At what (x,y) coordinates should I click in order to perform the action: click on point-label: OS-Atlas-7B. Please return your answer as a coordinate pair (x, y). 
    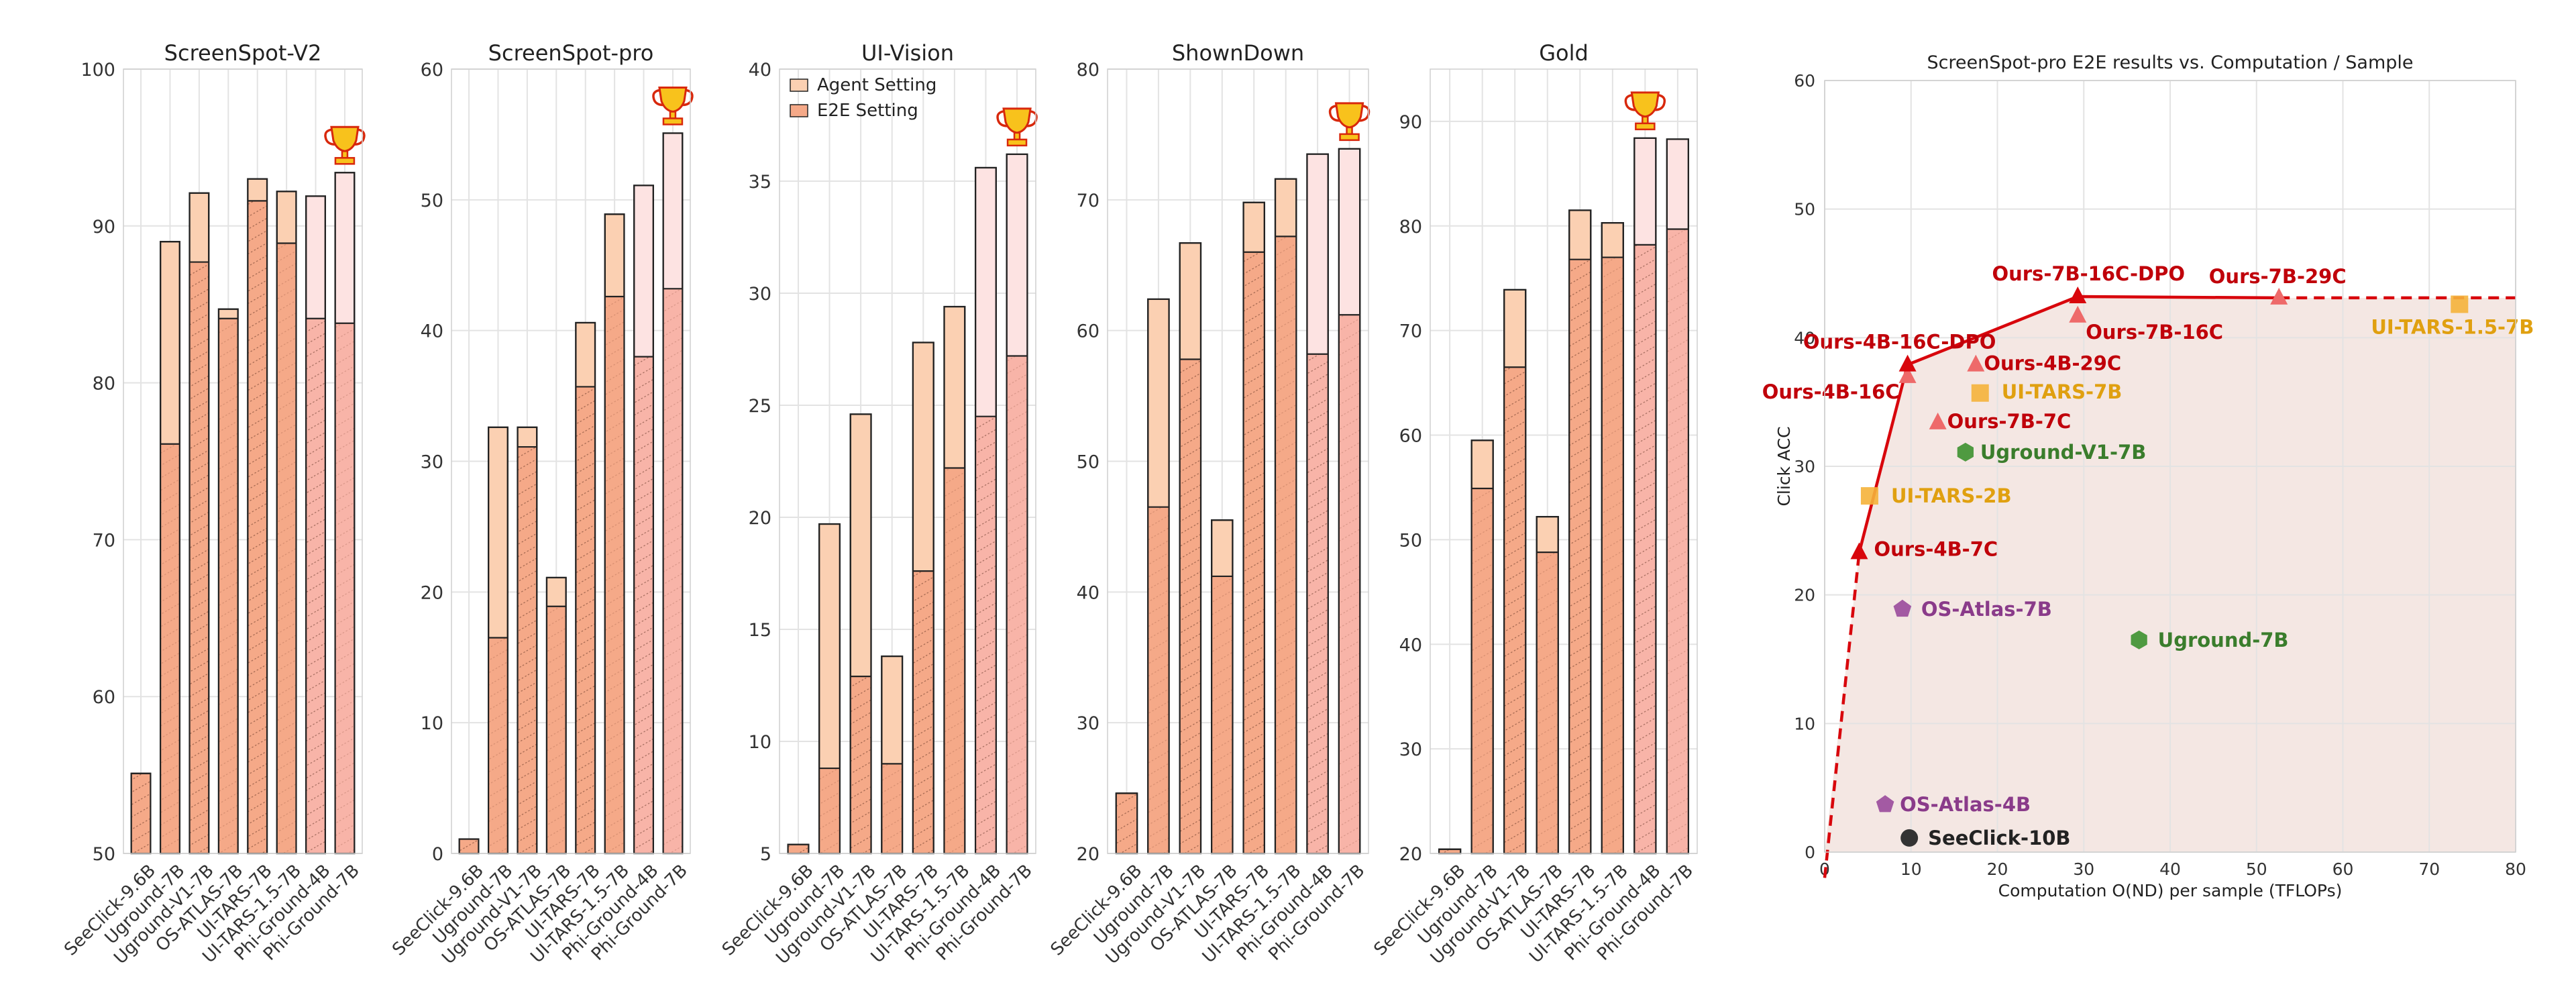
    Looking at the image, I should click on (1986, 609).